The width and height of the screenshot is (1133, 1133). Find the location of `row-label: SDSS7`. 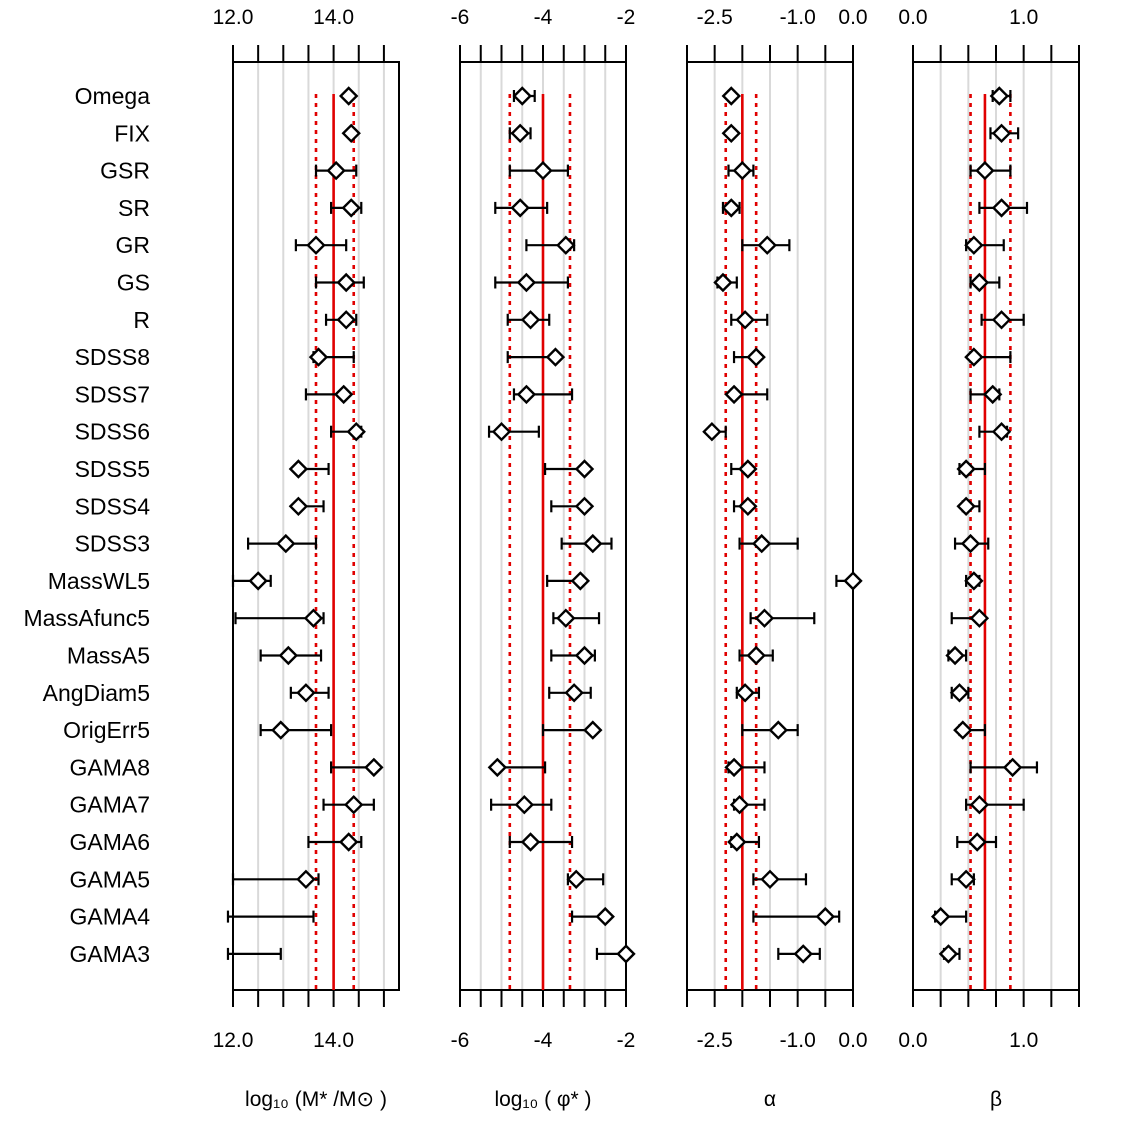

row-label: SDSS7 is located at coordinates (112, 394).